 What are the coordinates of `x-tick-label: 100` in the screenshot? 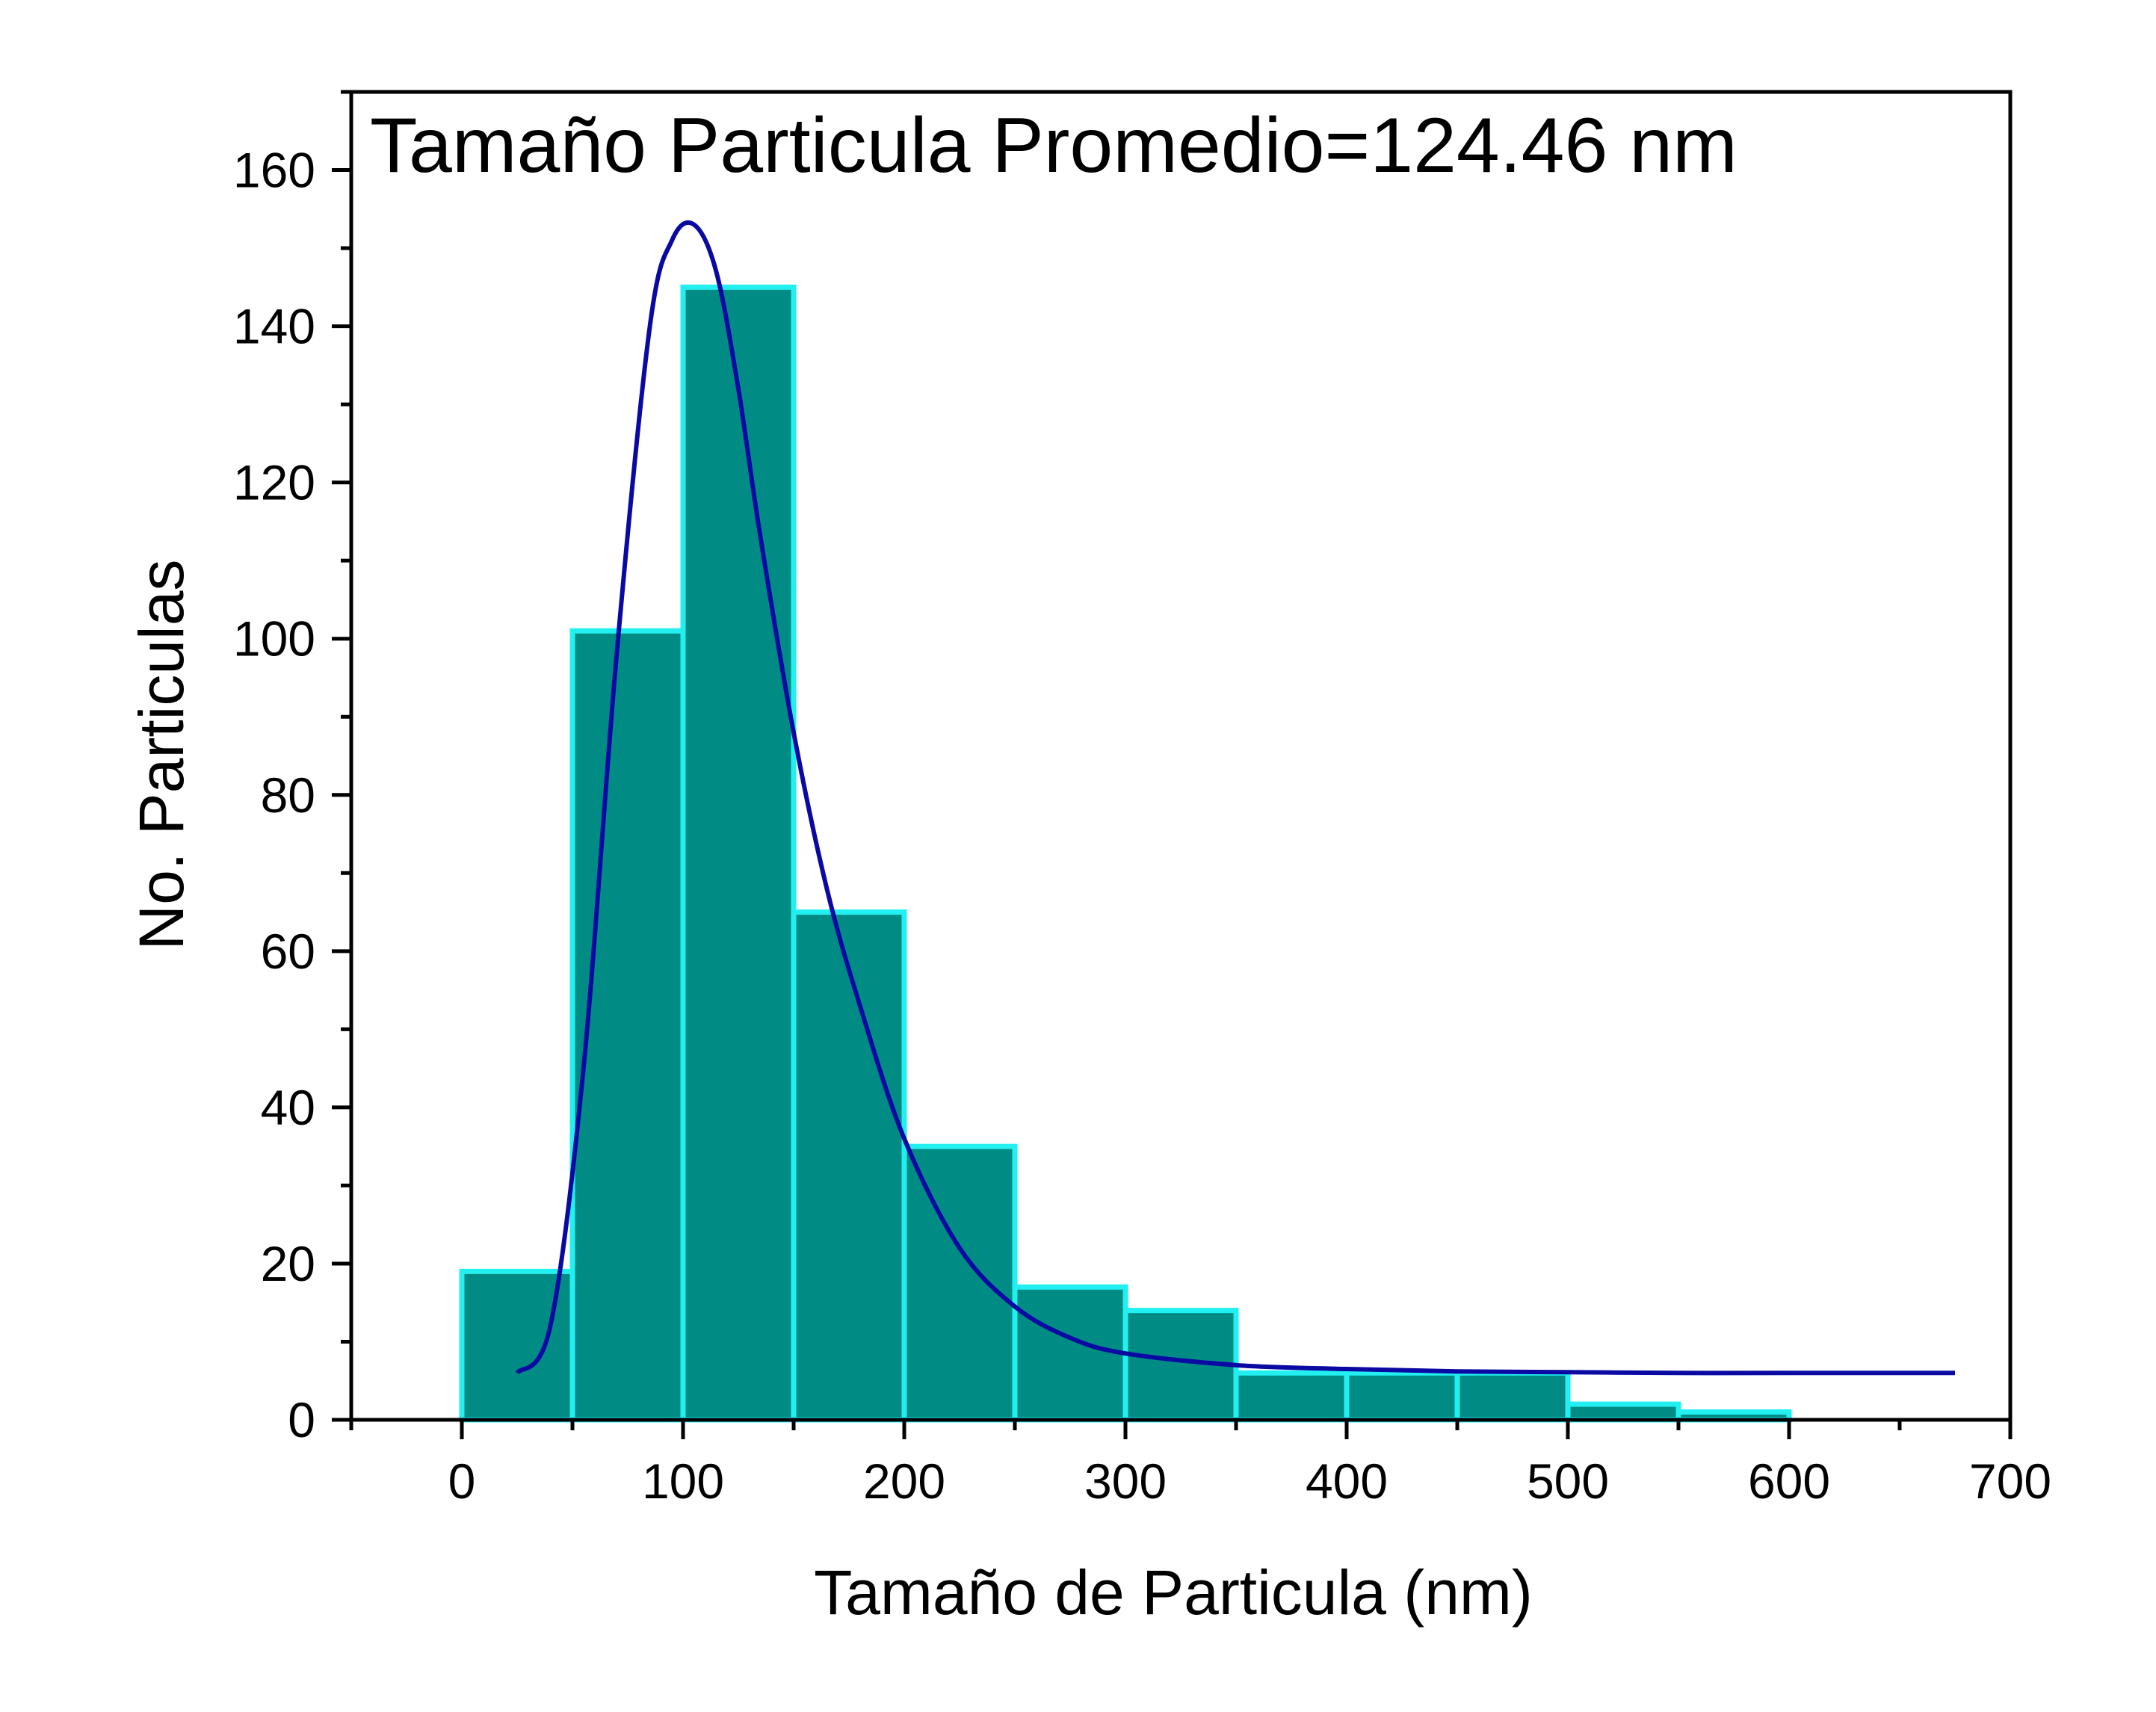 It's located at (683, 1481).